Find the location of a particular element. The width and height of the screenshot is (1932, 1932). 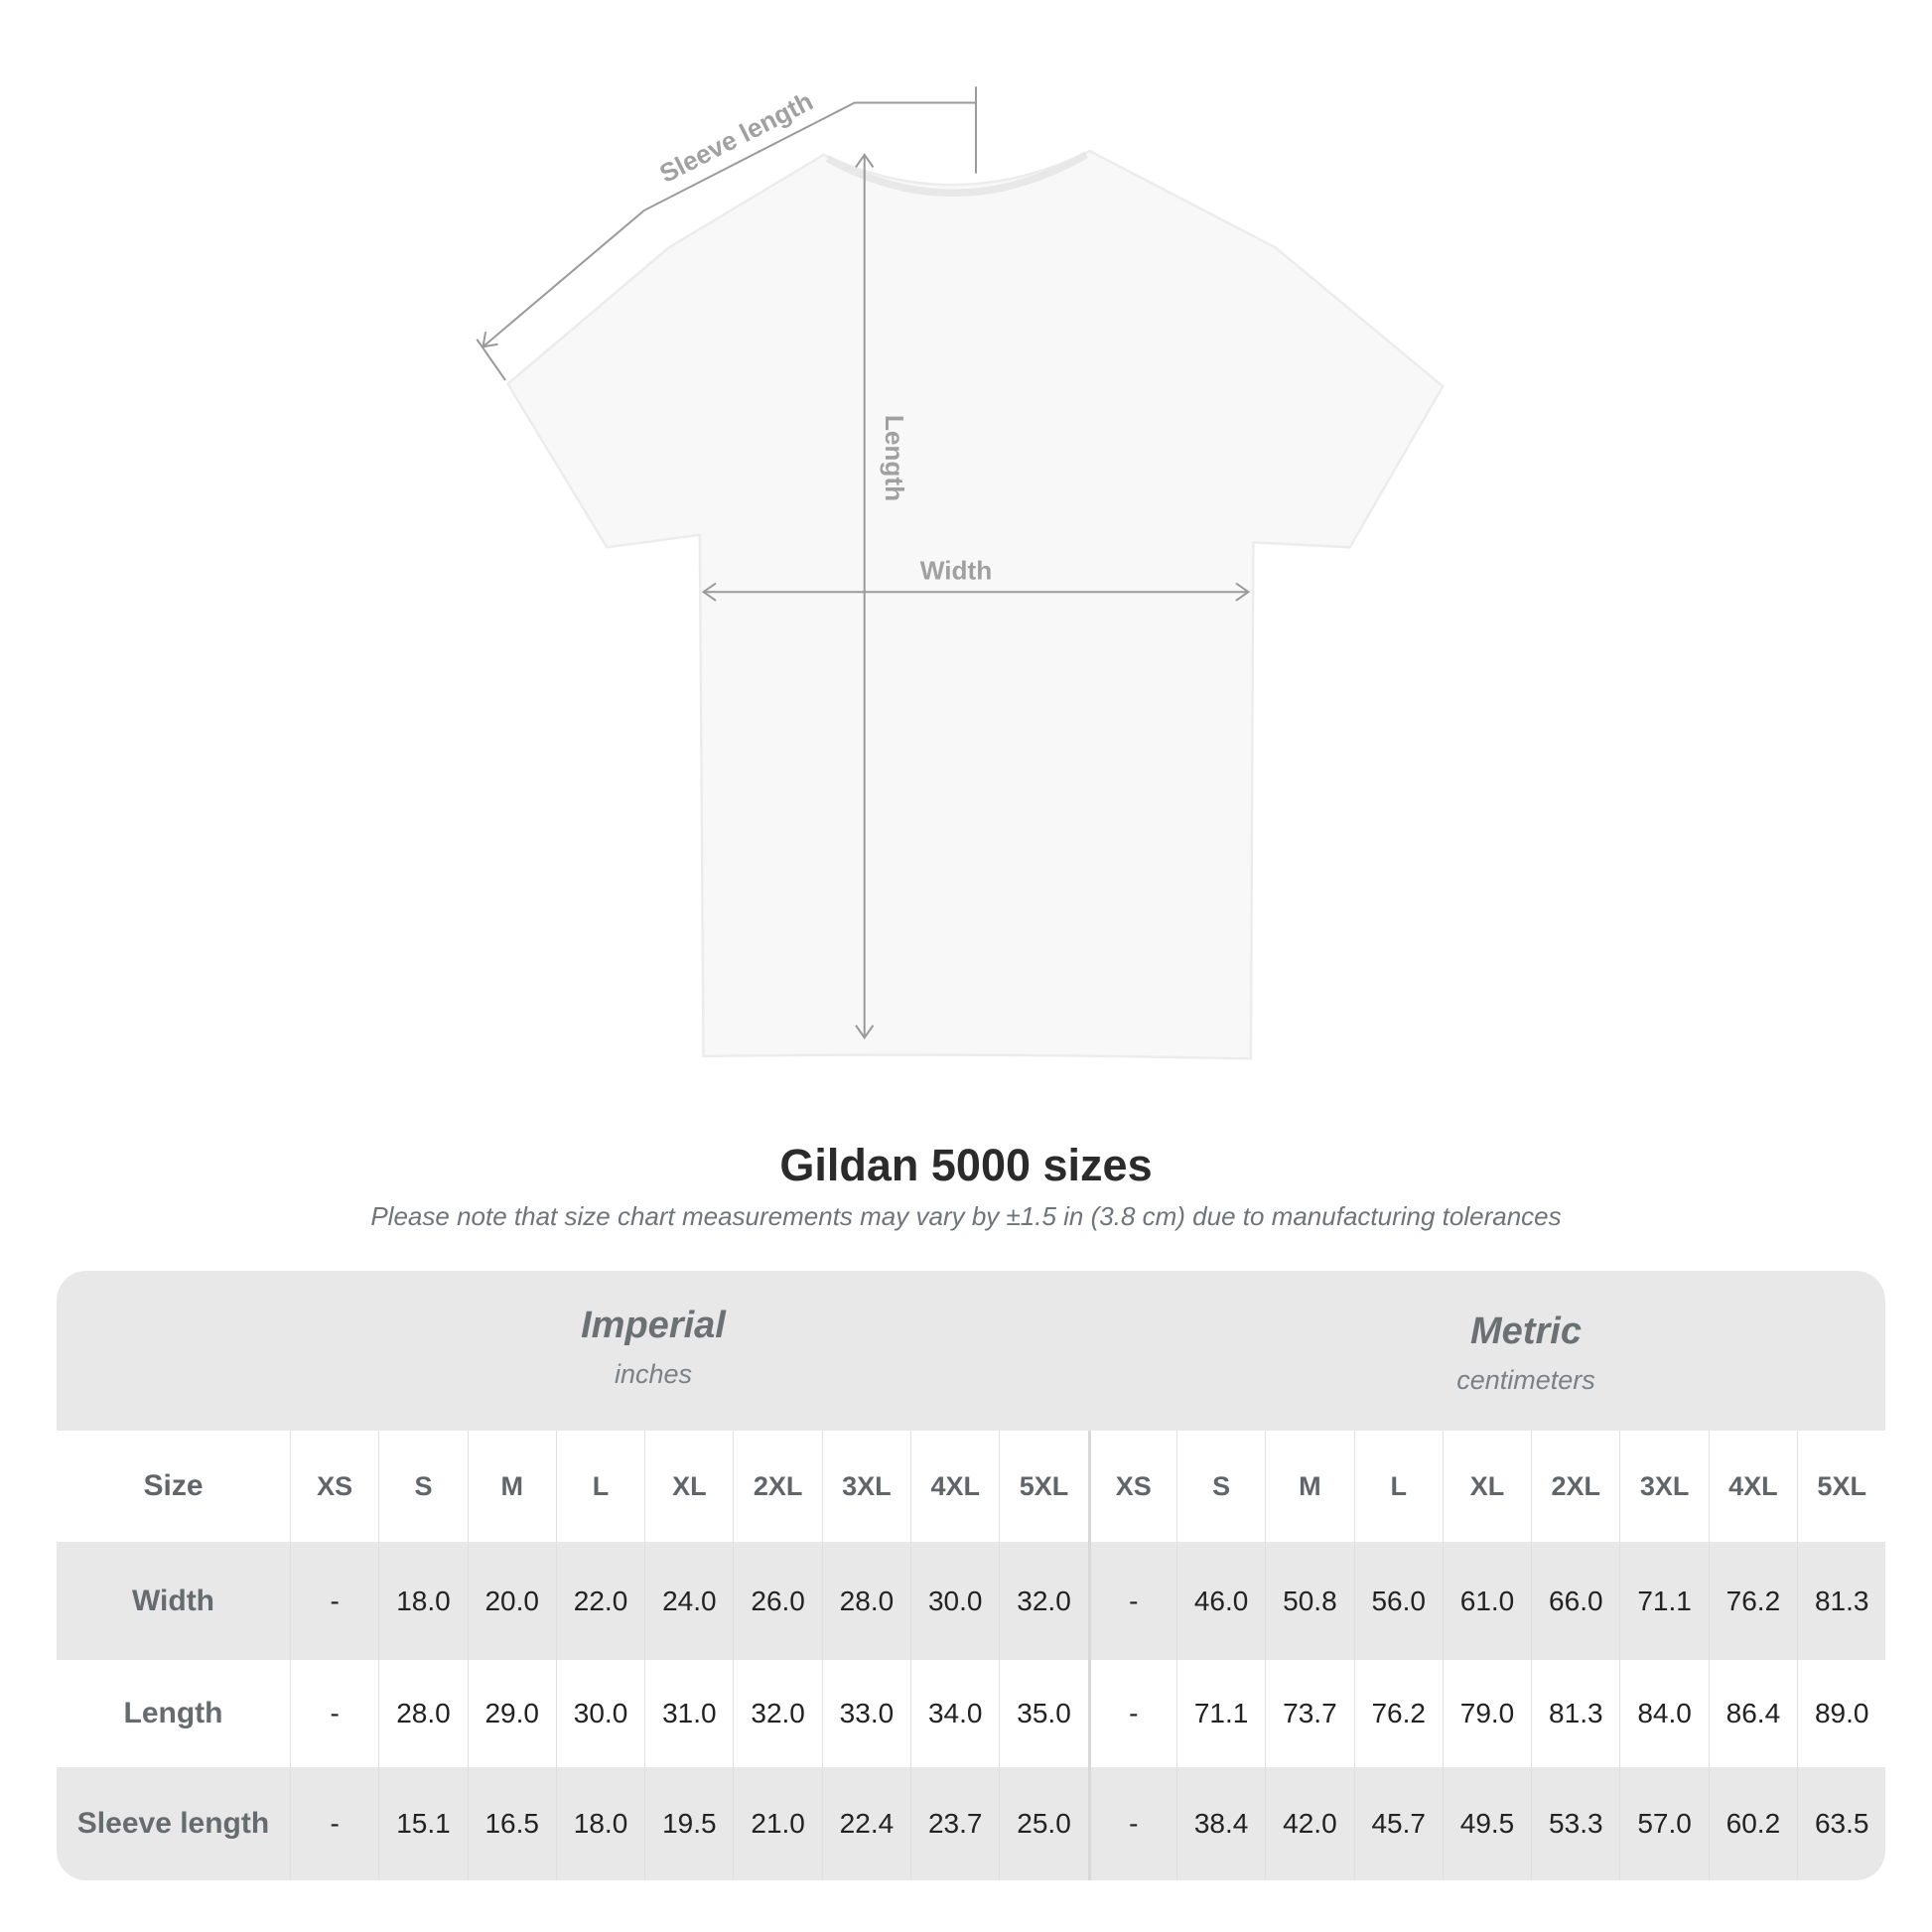

length-label: Length is located at coordinates (894, 458).